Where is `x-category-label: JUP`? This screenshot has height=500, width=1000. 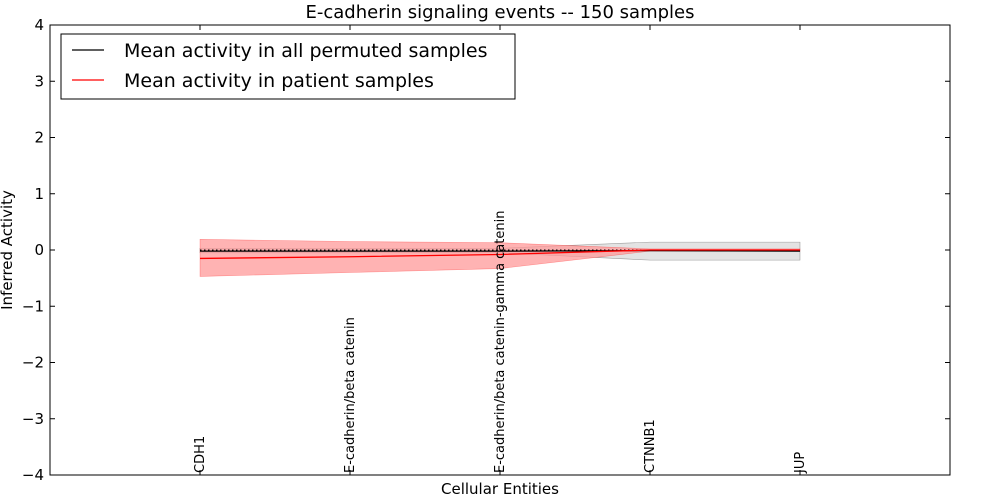 x-category-label: JUP is located at coordinates (800, 463).